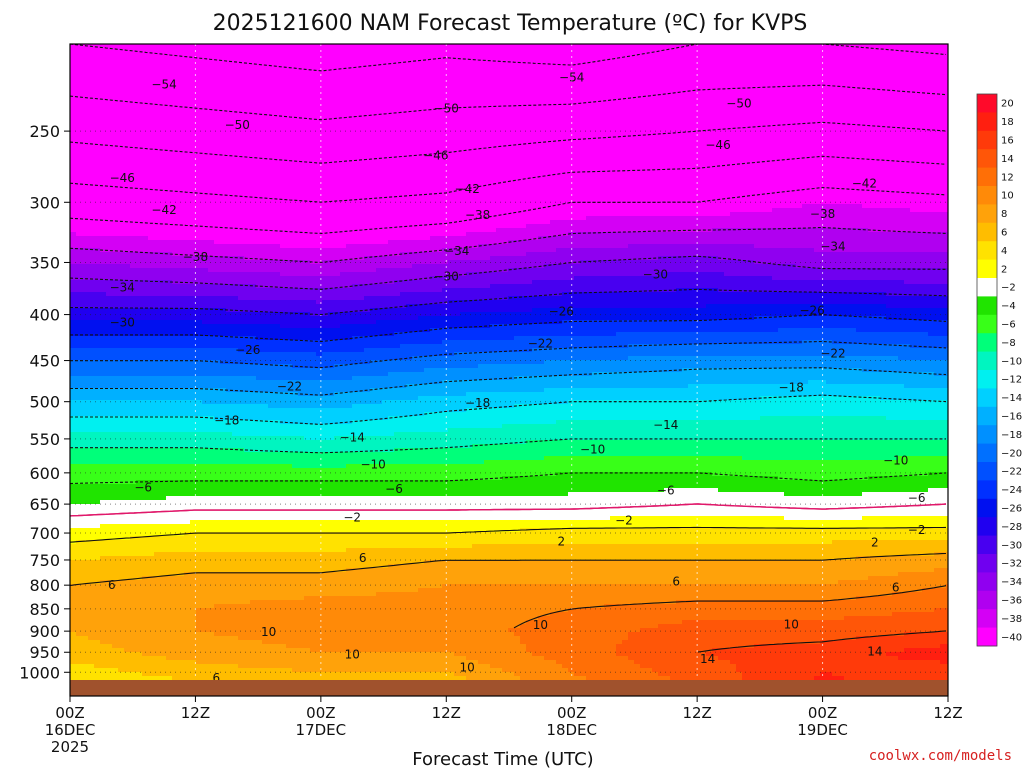 This screenshot has height=768, width=1024. What do you see at coordinates (143, 488) in the screenshot?
I see `contour-label-text: −6` at bounding box center [143, 488].